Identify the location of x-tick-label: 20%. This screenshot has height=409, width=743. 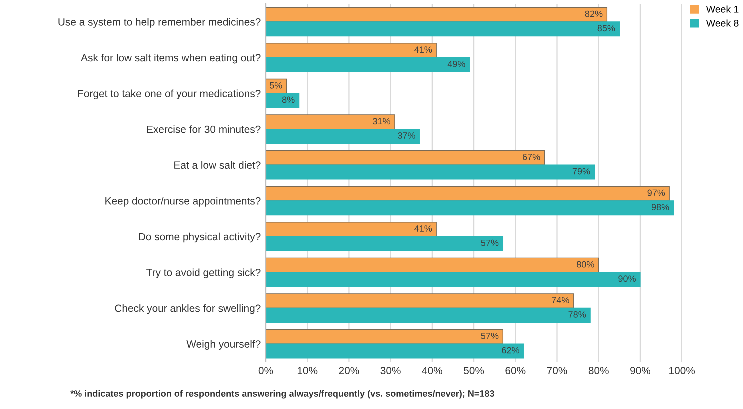
(349, 370).